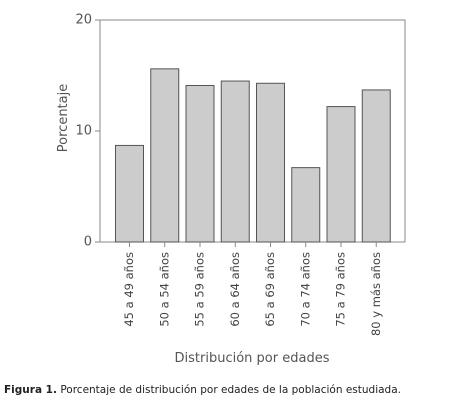 The height and width of the screenshot is (415, 452). I want to click on x-tick-label: 80 y más años, so click(376, 294).